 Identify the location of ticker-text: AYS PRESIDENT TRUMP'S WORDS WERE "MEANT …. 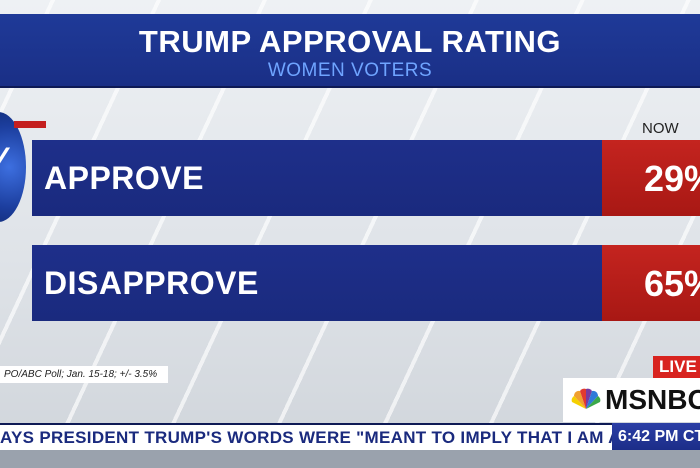
(320, 437).